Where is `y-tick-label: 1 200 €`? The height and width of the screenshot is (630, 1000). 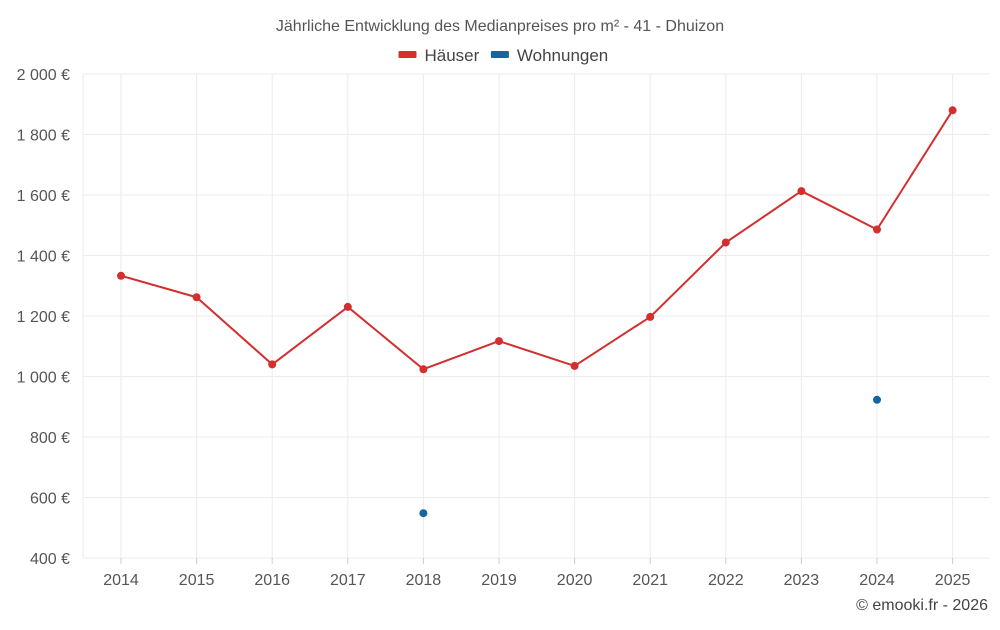 y-tick-label: 1 200 € is located at coordinates (43, 317).